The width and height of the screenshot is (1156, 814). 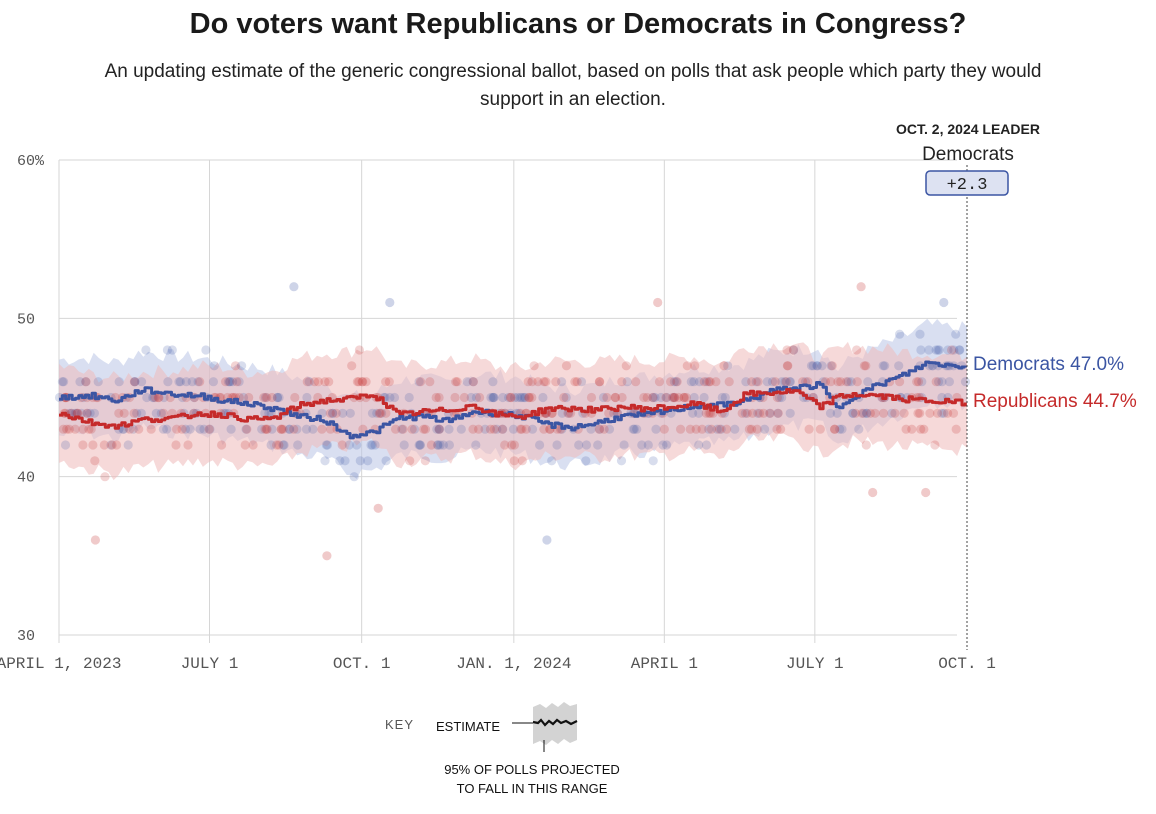 What do you see at coordinates (532, 769) in the screenshot?
I see `key-range-line1: 95% OF POLLS PROJECTED` at bounding box center [532, 769].